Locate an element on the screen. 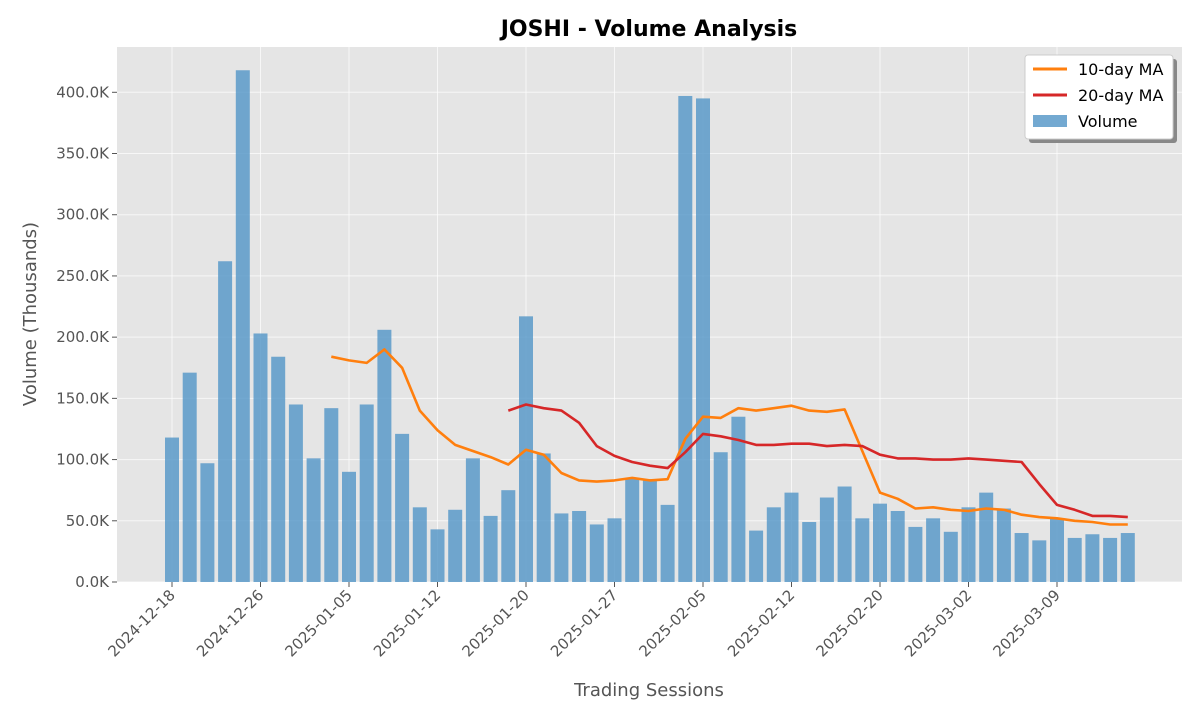 This screenshot has width=1200, height=720. y-tick-label: 50.0K is located at coordinates (88, 521).